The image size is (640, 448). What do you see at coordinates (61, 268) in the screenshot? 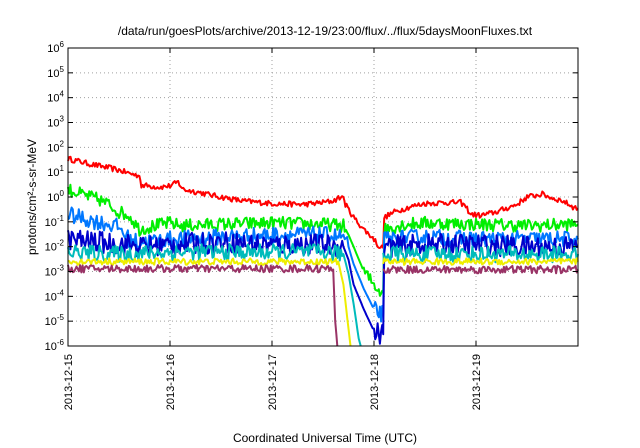
I see `y-tick-exponent: -3` at bounding box center [61, 268].